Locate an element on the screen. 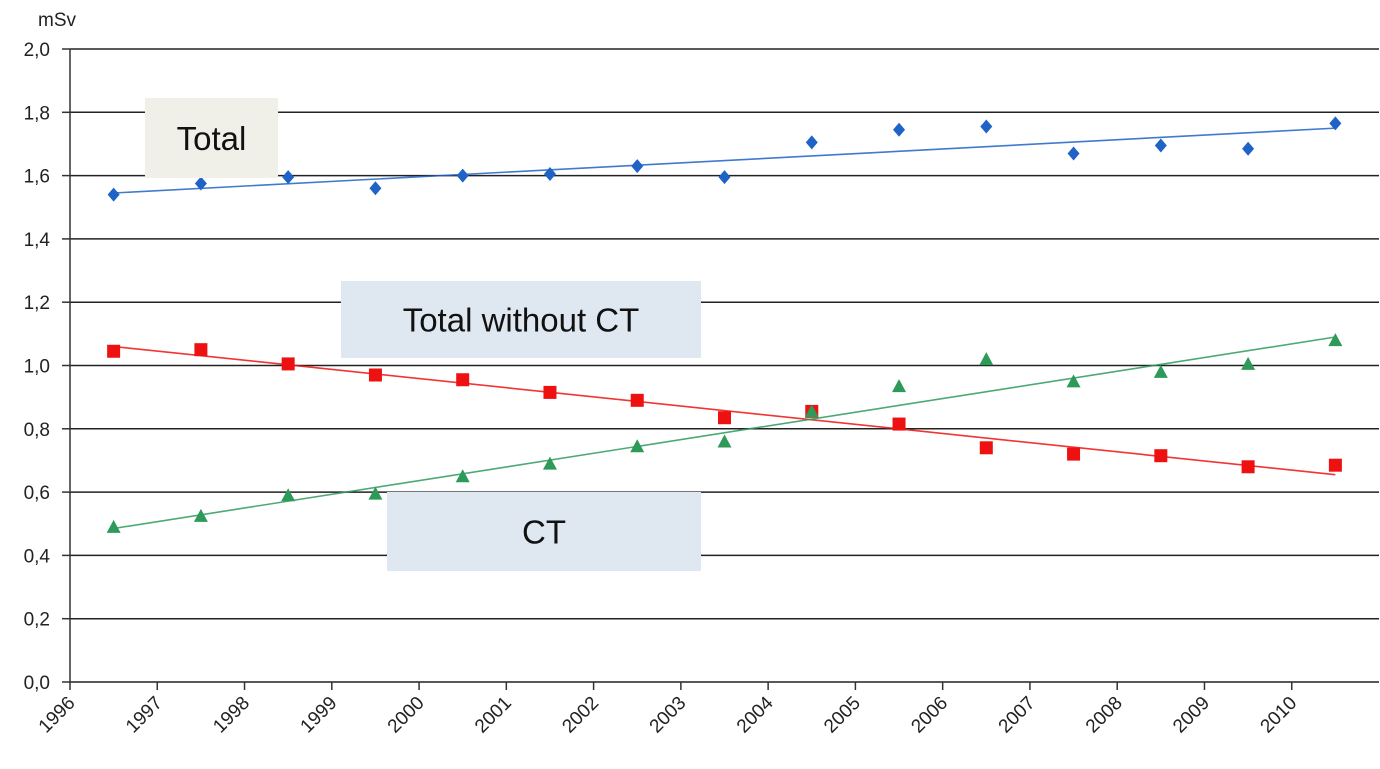 The image size is (1380, 769). y-tick-label: 0,2 is located at coordinates (37, 620).